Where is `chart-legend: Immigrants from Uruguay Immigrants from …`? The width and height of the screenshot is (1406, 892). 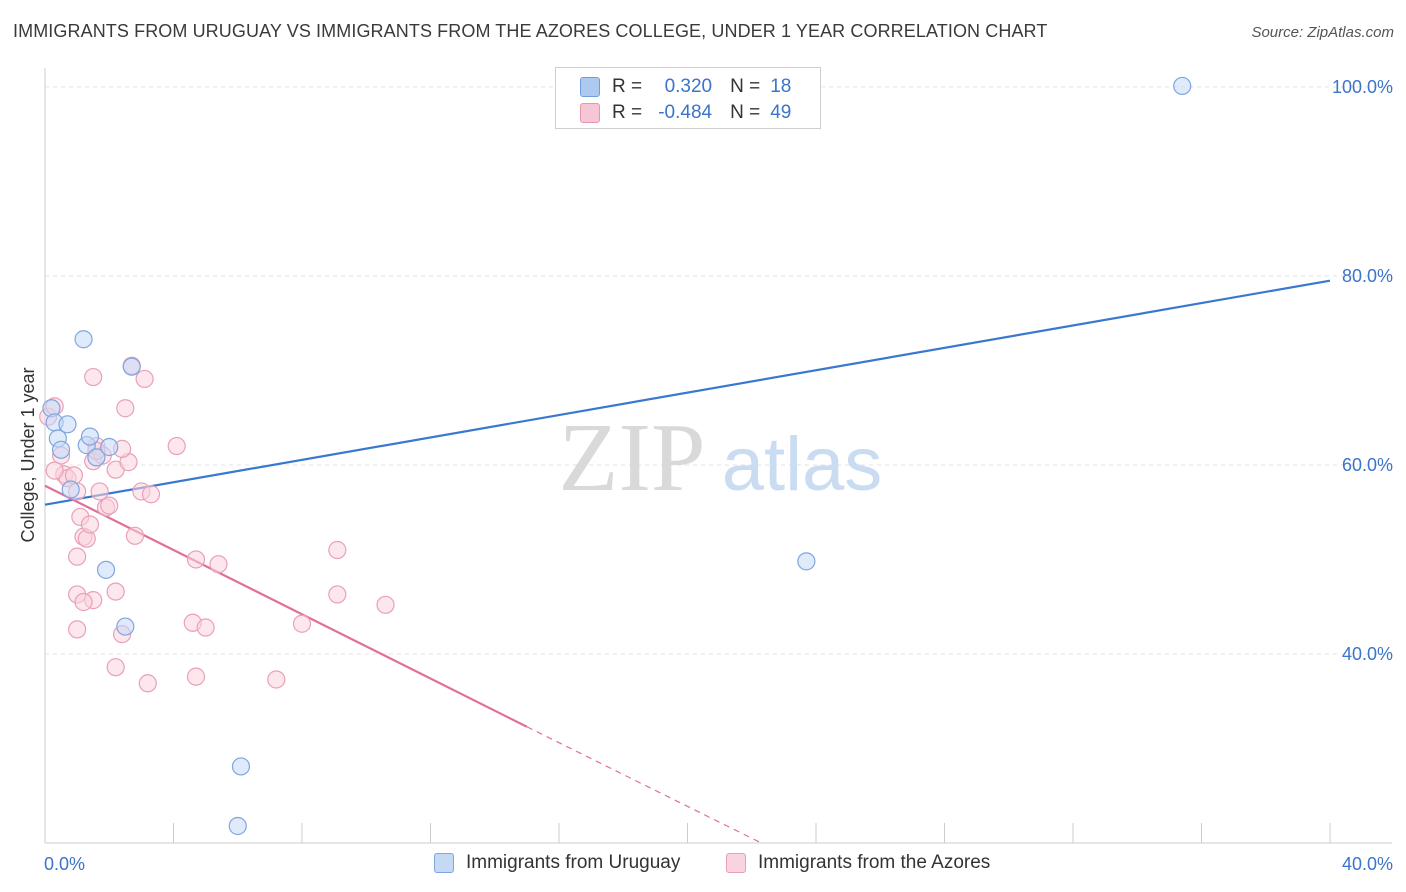
chart-legend: Immigrants from Uruguay Immigrants from … is located at coordinates (703, 865).